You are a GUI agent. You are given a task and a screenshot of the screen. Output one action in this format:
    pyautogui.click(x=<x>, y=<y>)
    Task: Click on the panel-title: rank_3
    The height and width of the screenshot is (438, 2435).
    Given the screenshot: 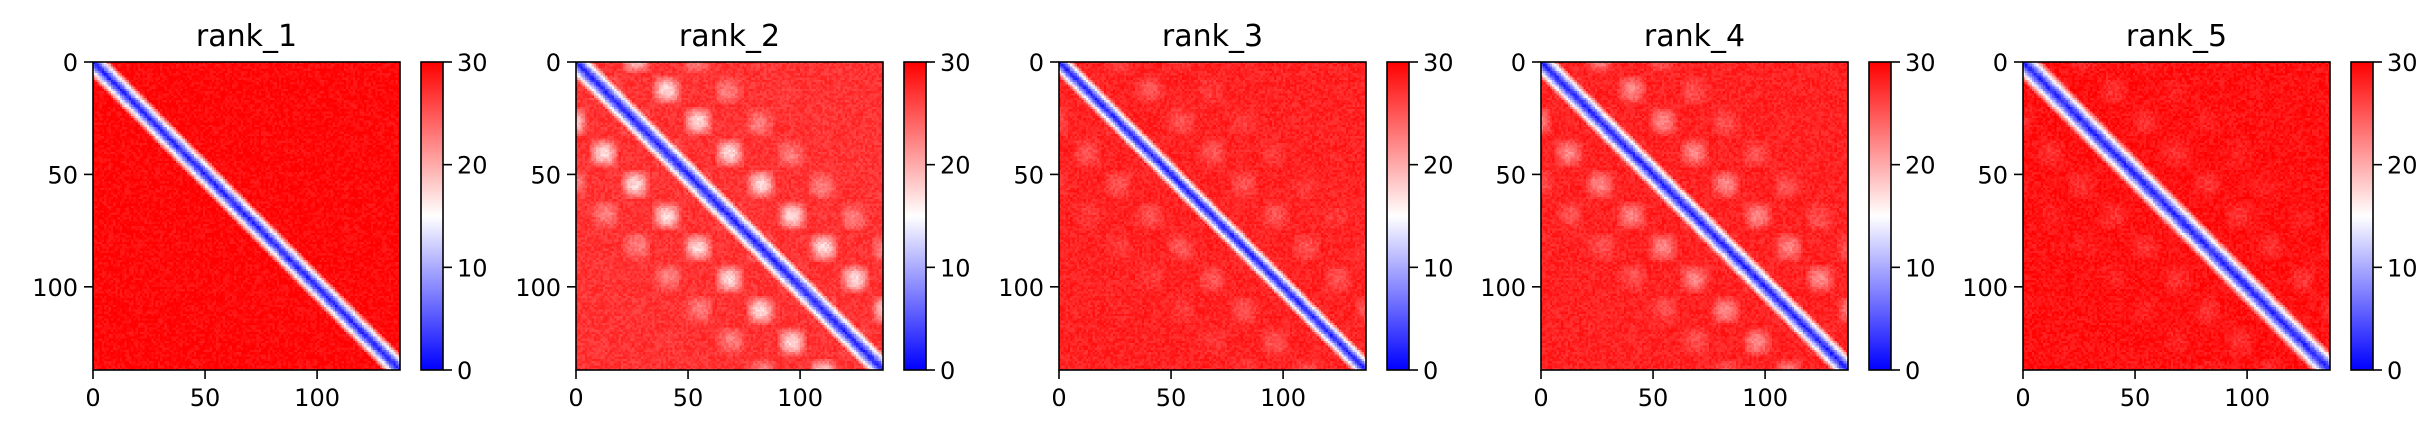 What is the action you would take?
    pyautogui.click(x=1212, y=36)
    